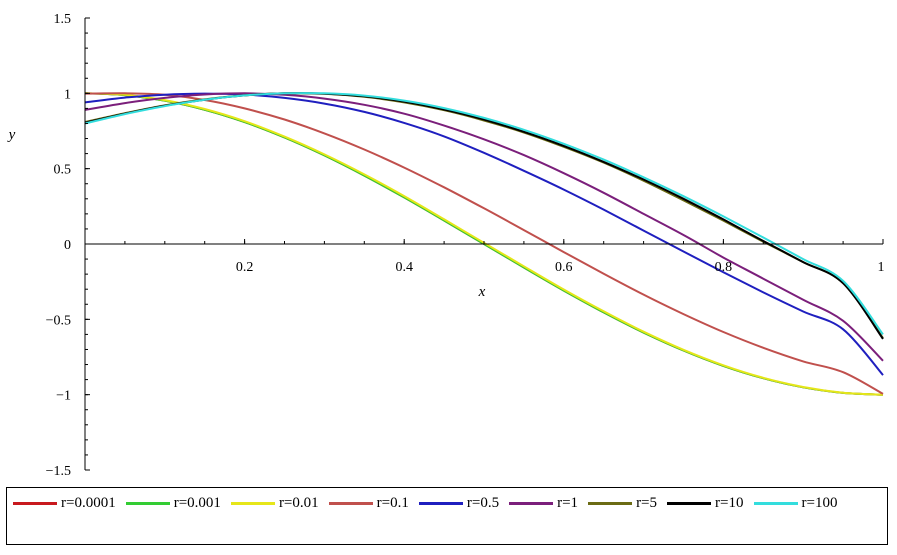 The width and height of the screenshot is (897, 555). Describe the element at coordinates (881, 267) in the screenshot. I see `x-tick-label: 1` at that location.